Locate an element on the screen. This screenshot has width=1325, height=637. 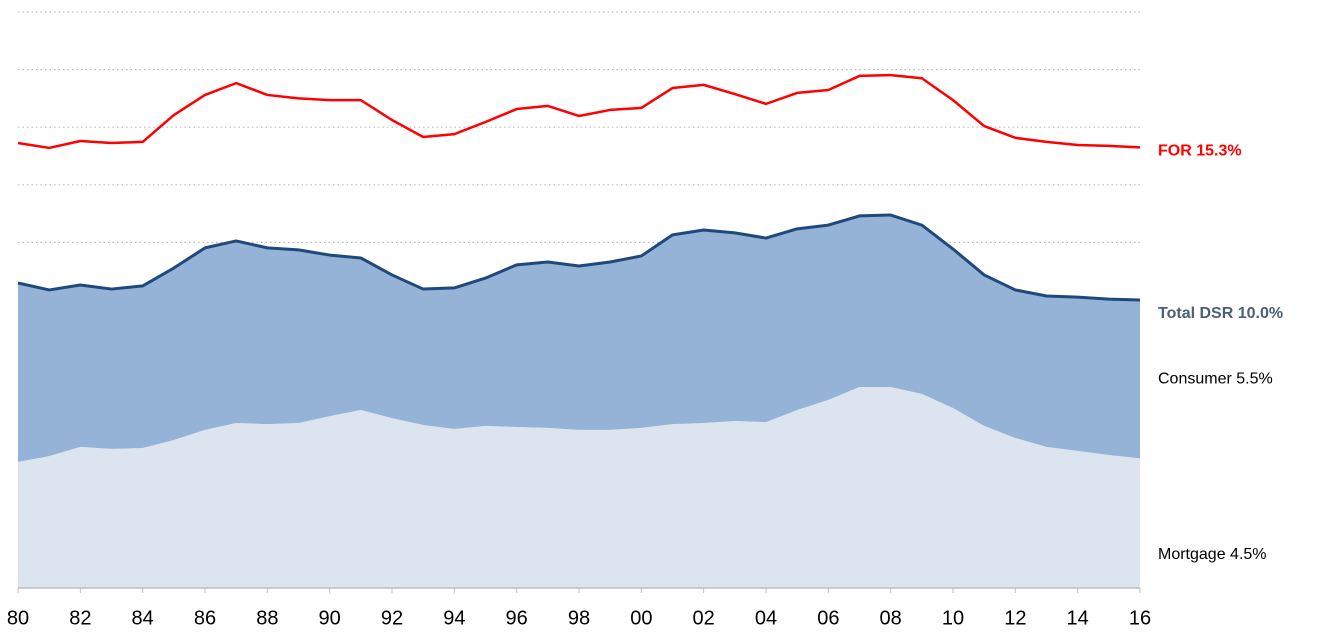
x-tick-label: 92 is located at coordinates (392, 618).